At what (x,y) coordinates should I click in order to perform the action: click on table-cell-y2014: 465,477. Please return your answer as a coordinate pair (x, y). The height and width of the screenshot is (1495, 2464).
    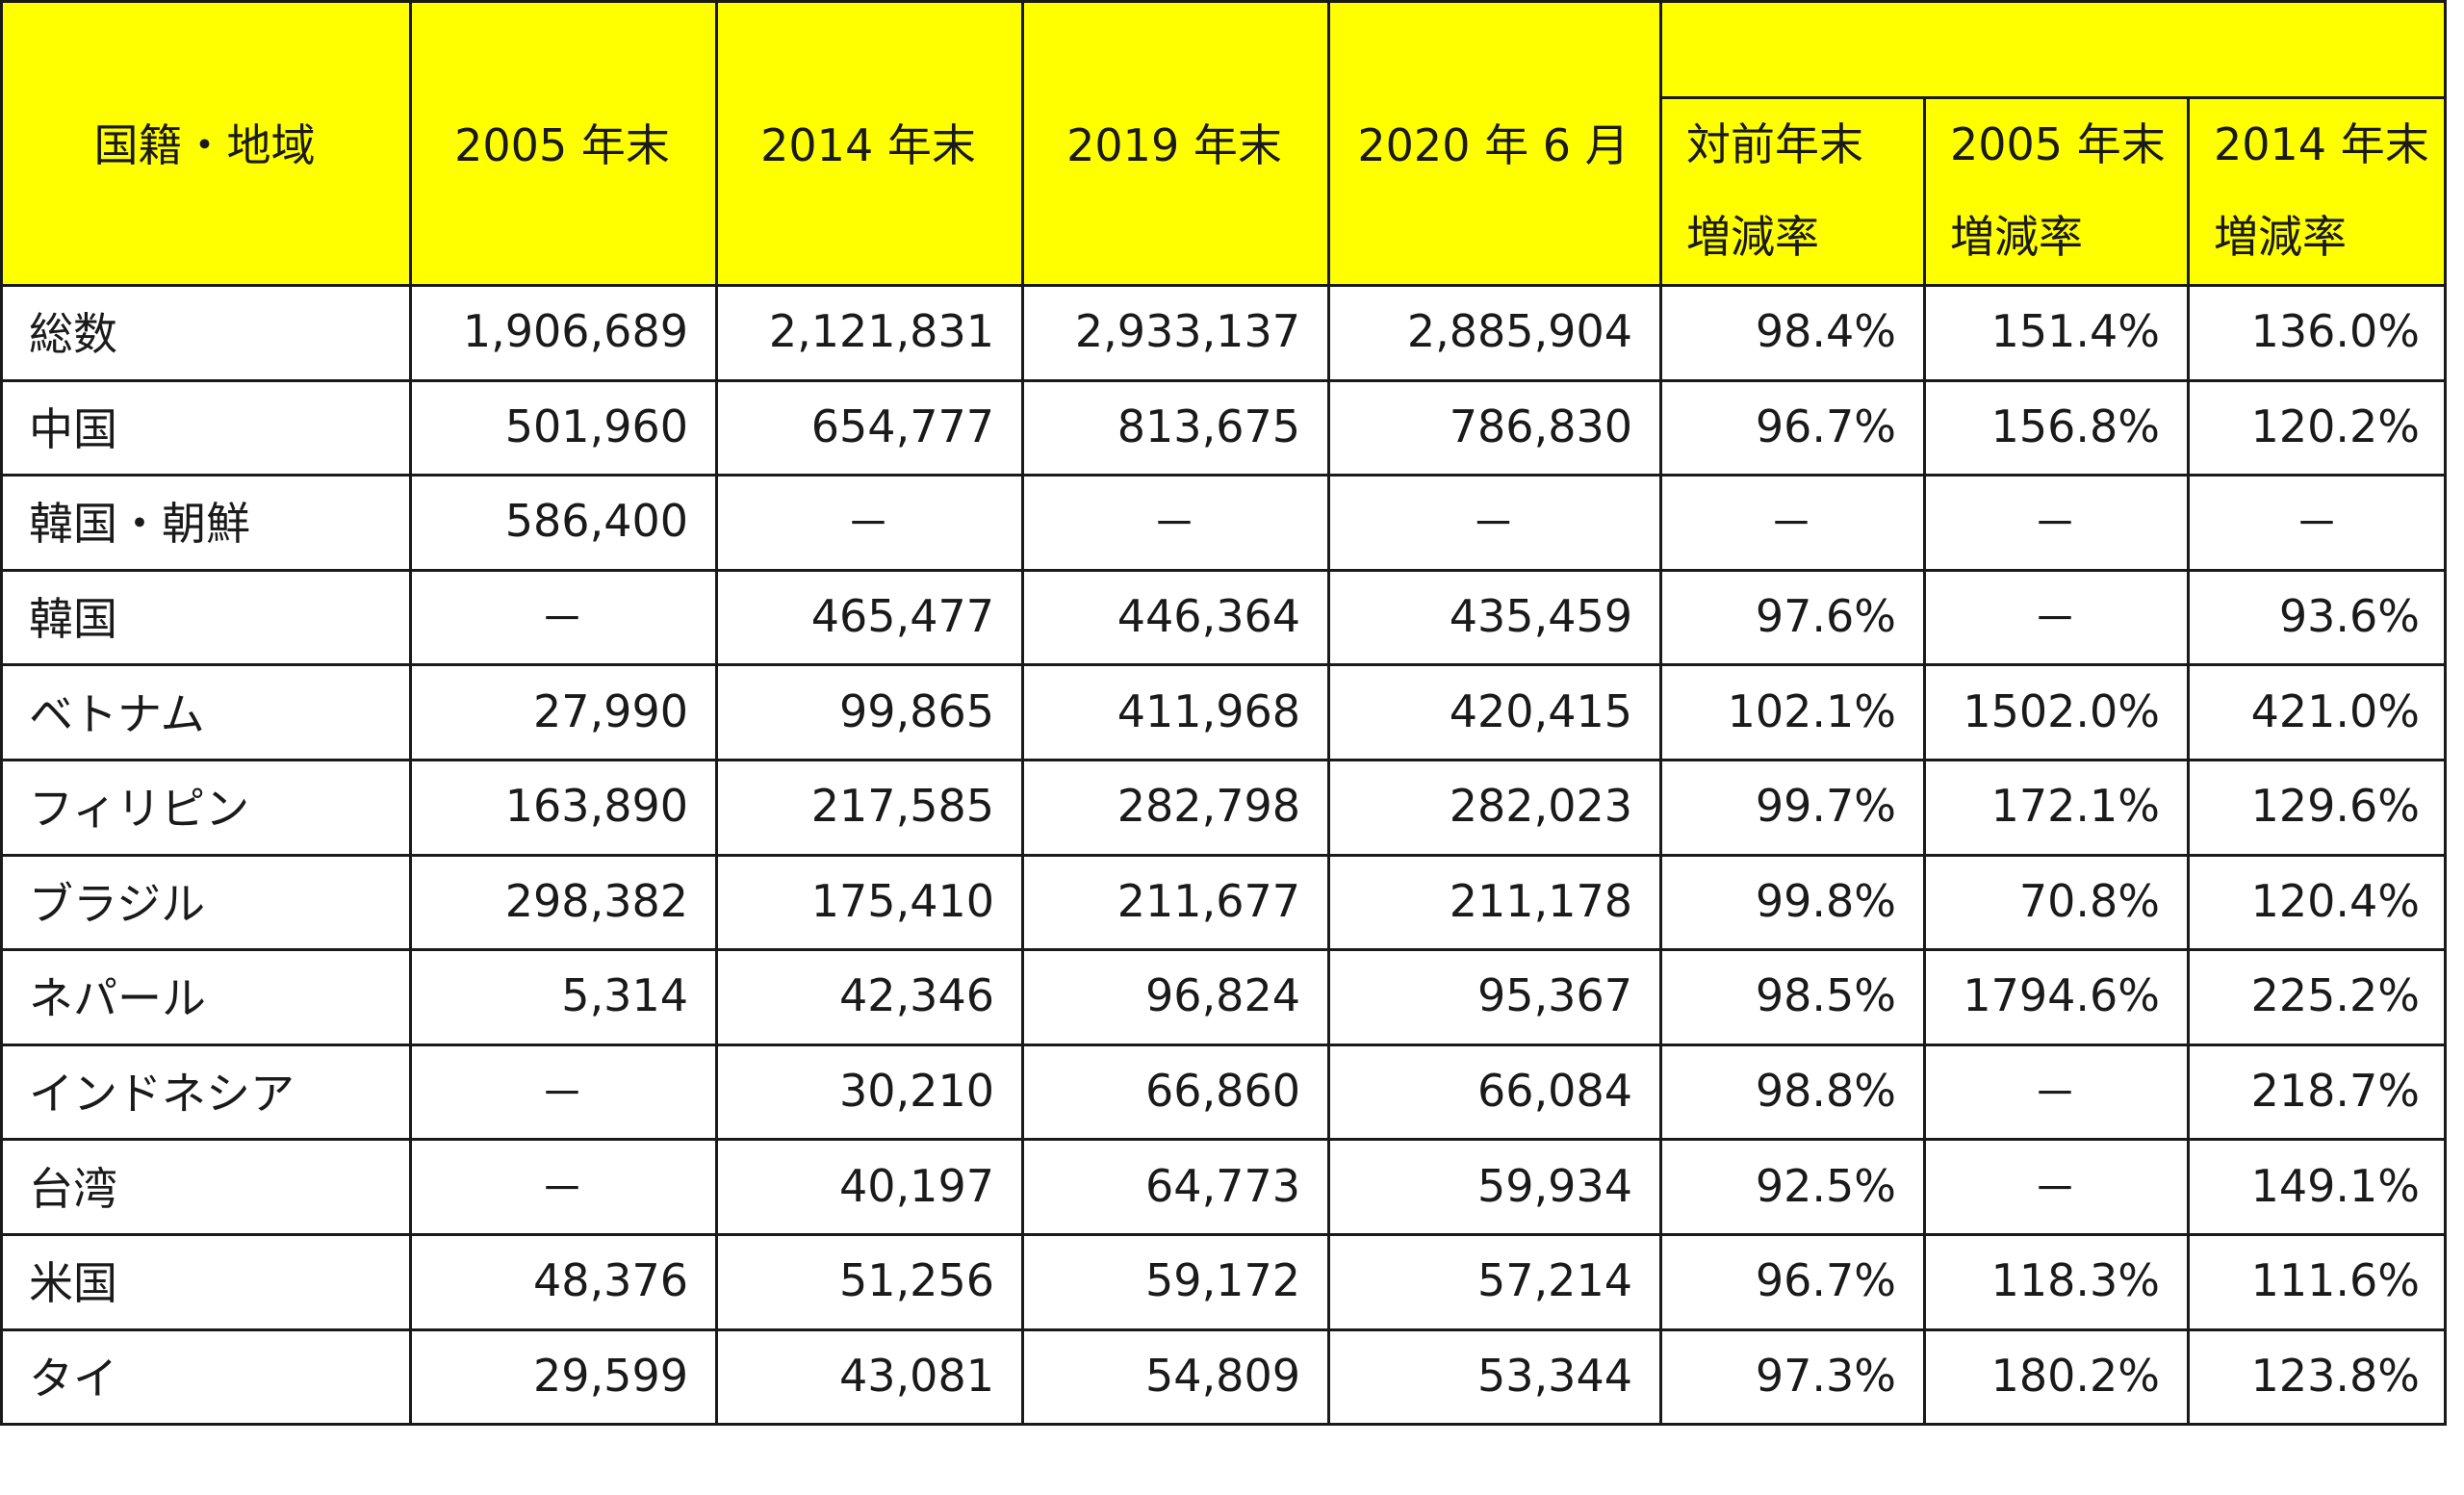
    Looking at the image, I should click on (902, 616).